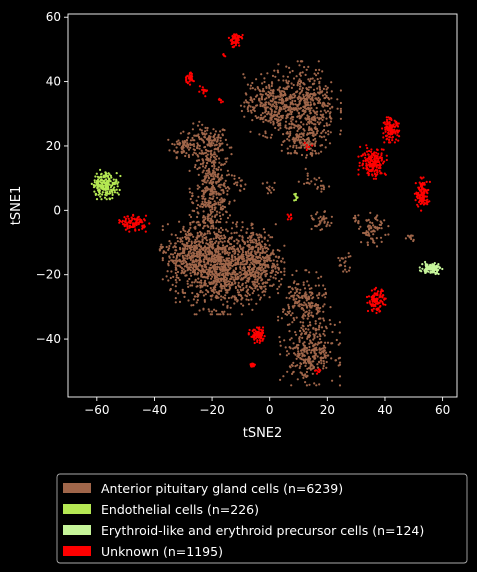  What do you see at coordinates (270, 410) in the screenshot?
I see `x-tick-label: 0` at bounding box center [270, 410].